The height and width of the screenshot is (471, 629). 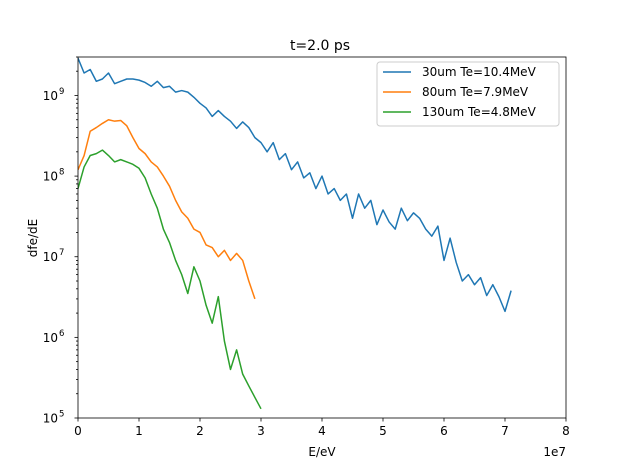 I want to click on x-axis-ticks: 0 1 2 3 4 5 6 7 8, so click(x=322, y=428).